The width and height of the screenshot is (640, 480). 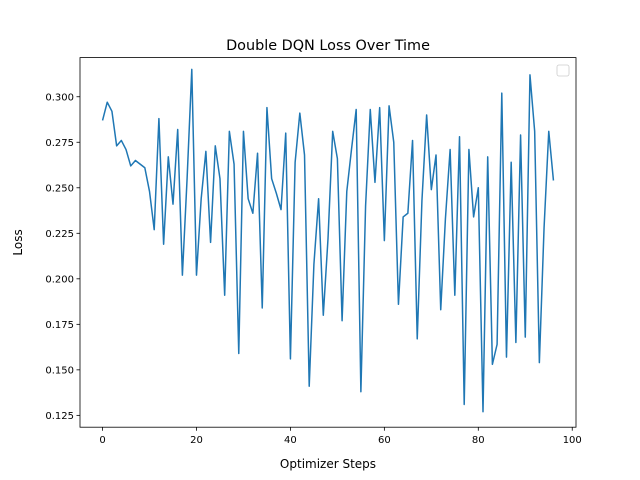 What do you see at coordinates (340, 436) in the screenshot?
I see `x-axis-ticks: 0 20 40 60 80 100` at bounding box center [340, 436].